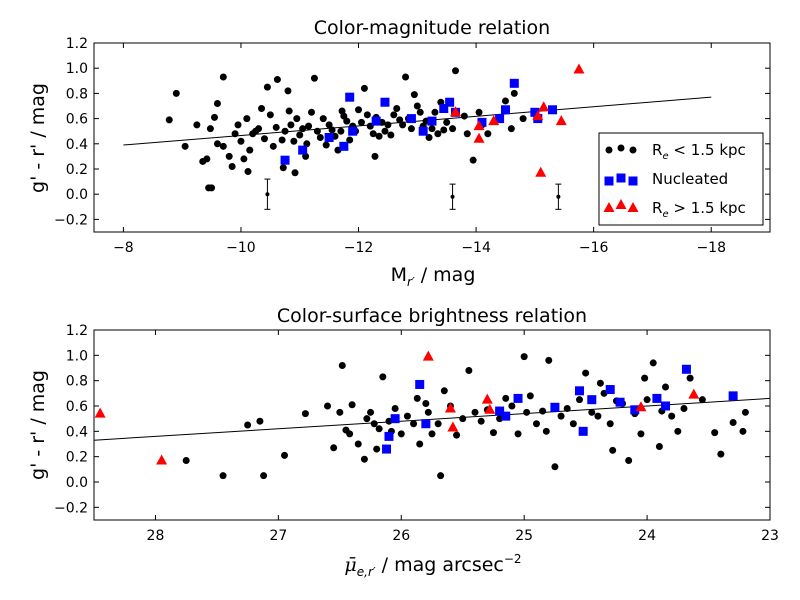 Image resolution: width=800 pixels, height=600 pixels. I want to click on legend-entry-small: Re < 1.5 kpc, so click(675, 151).